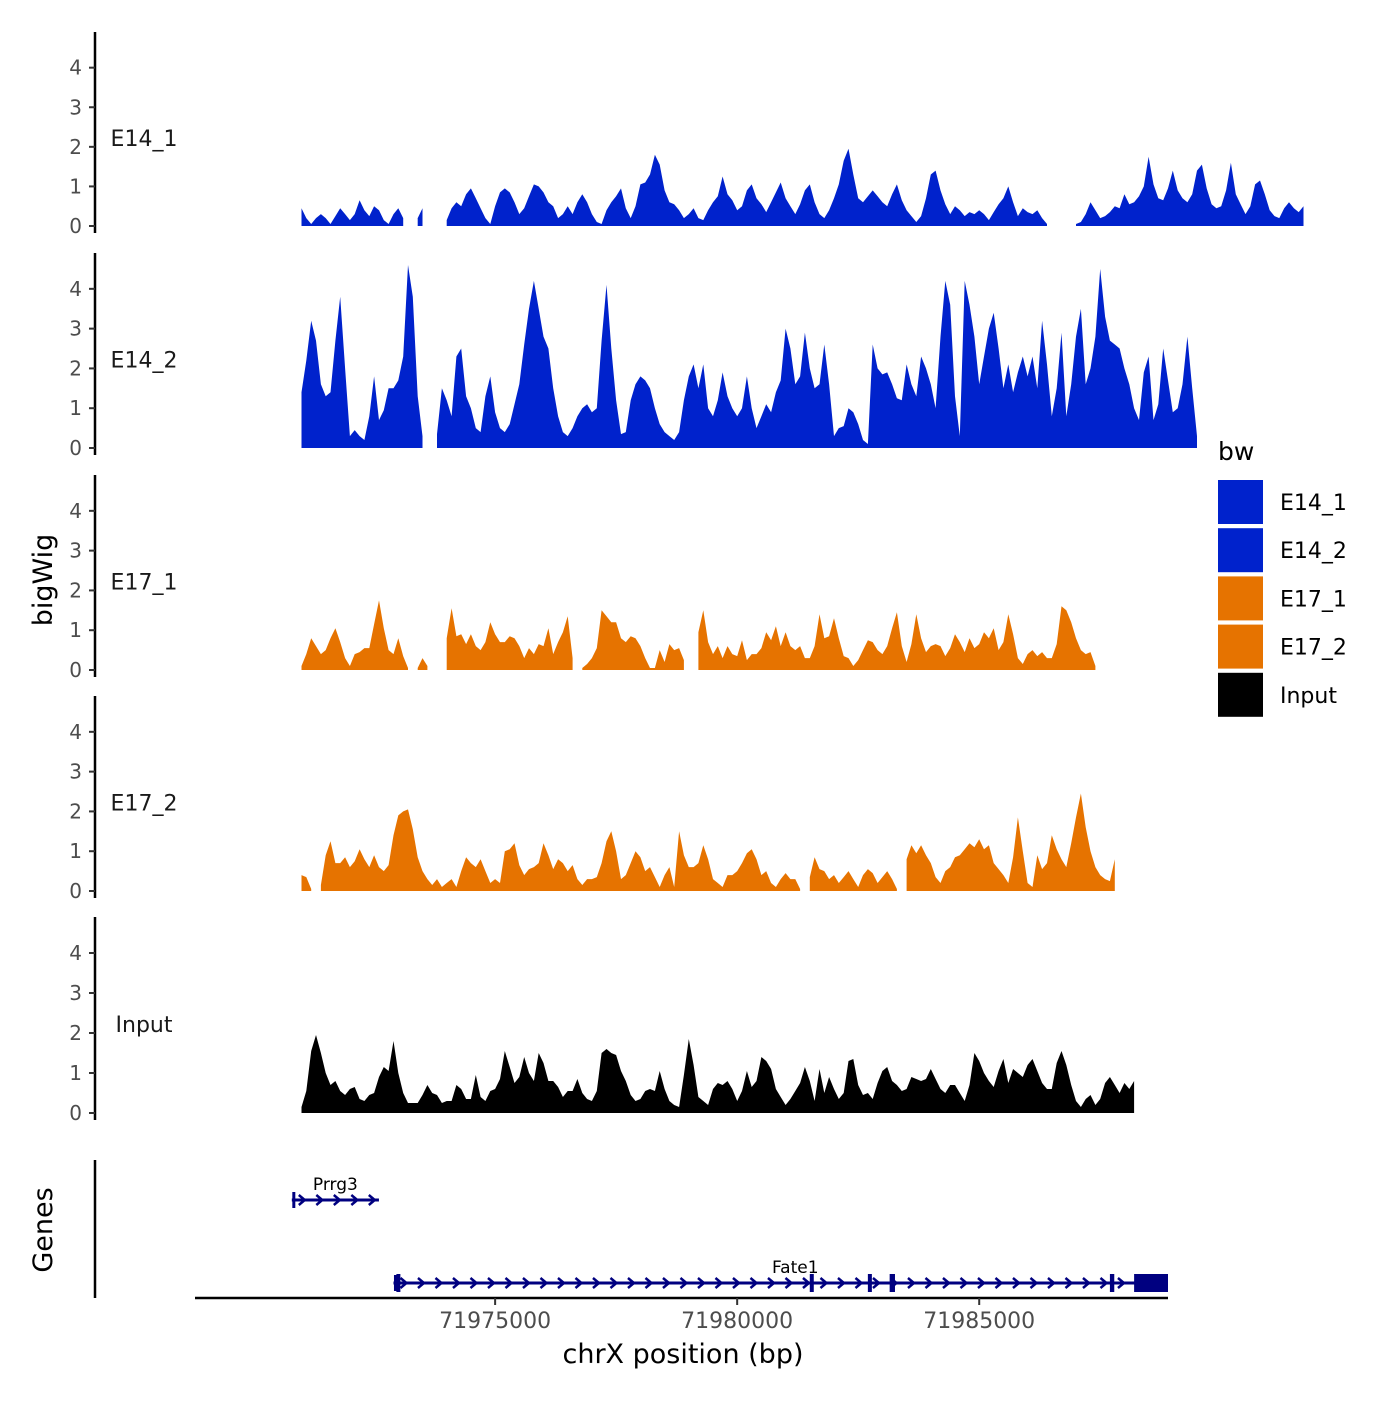  What do you see at coordinates (737, 1321) in the screenshot?
I see `x-tick-label: 71980000` at bounding box center [737, 1321].